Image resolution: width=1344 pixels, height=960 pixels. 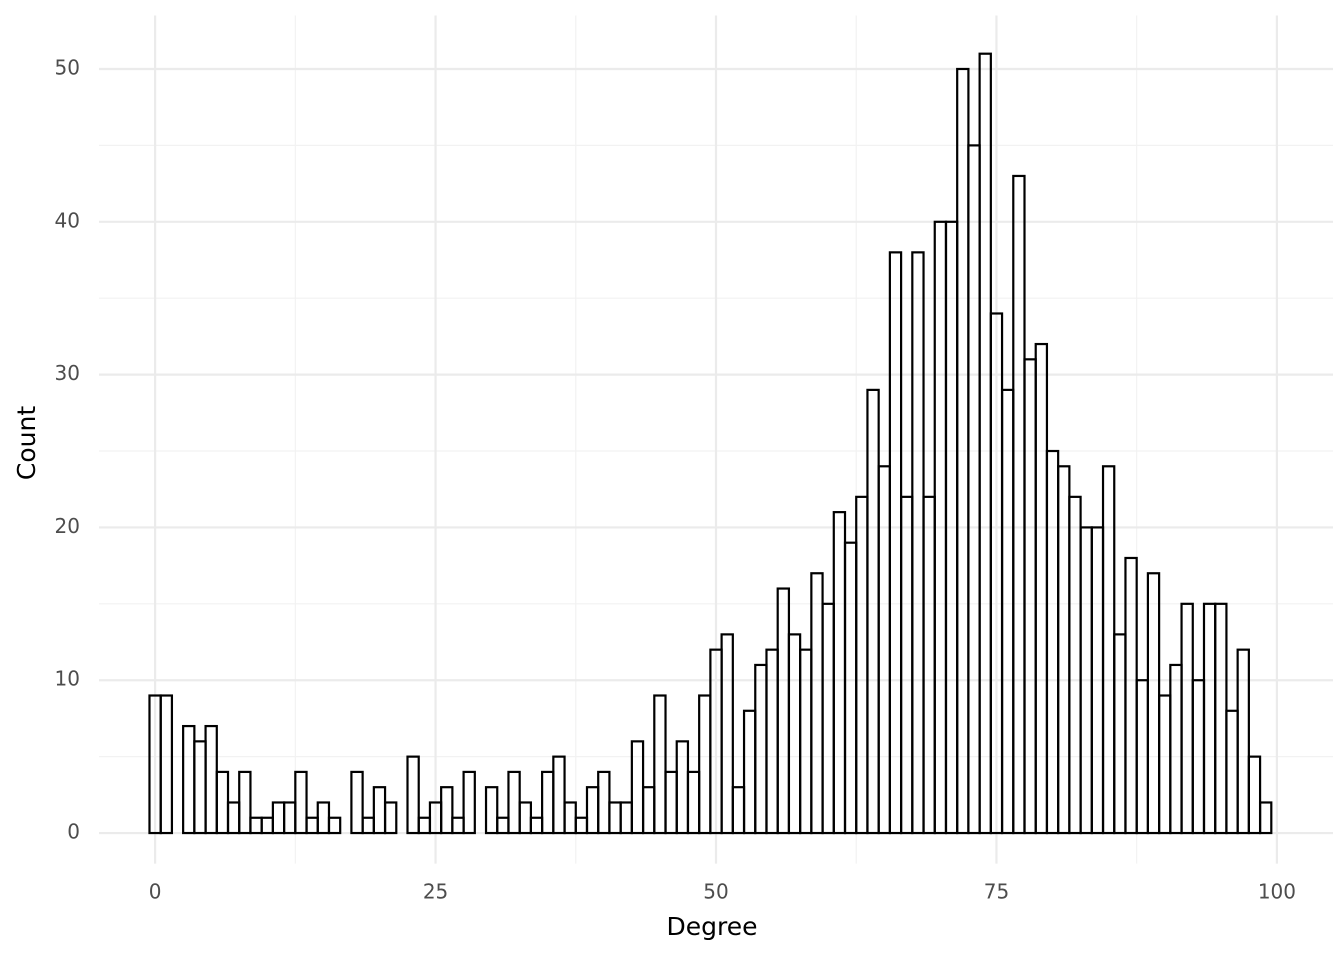 I want to click on y-tick-label: 30, so click(x=67, y=373).